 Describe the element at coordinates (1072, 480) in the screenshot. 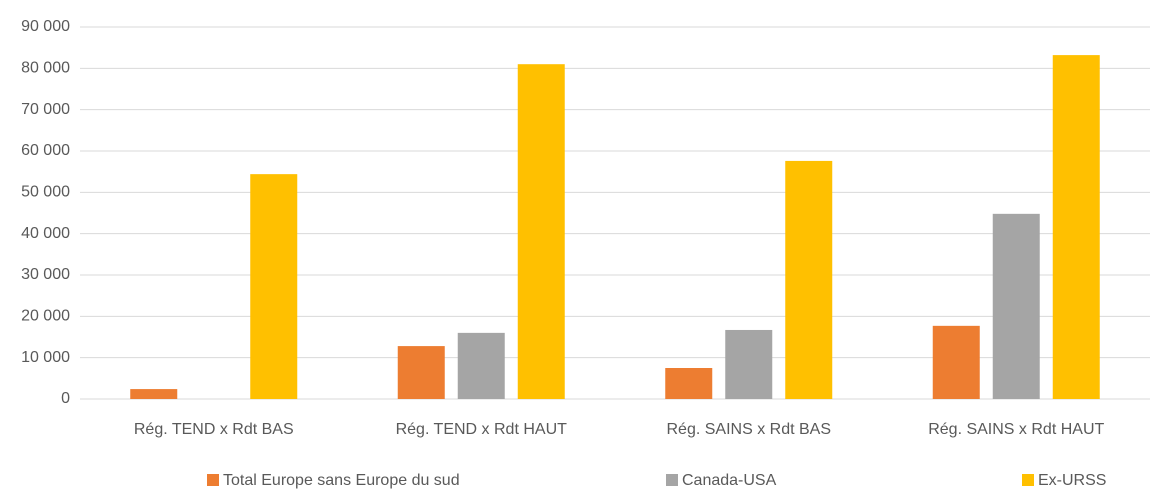

I see `legend-label: Ex-URSS` at that location.